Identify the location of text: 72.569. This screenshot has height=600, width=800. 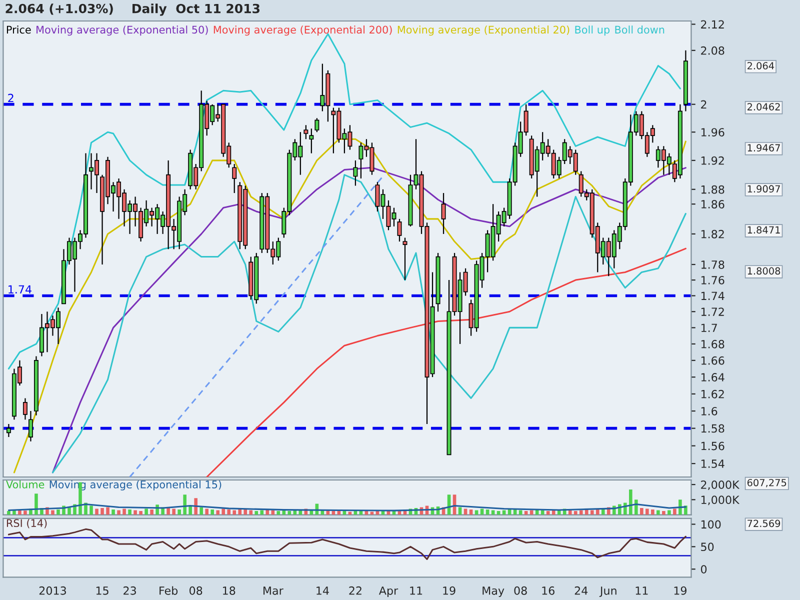
(764, 524).